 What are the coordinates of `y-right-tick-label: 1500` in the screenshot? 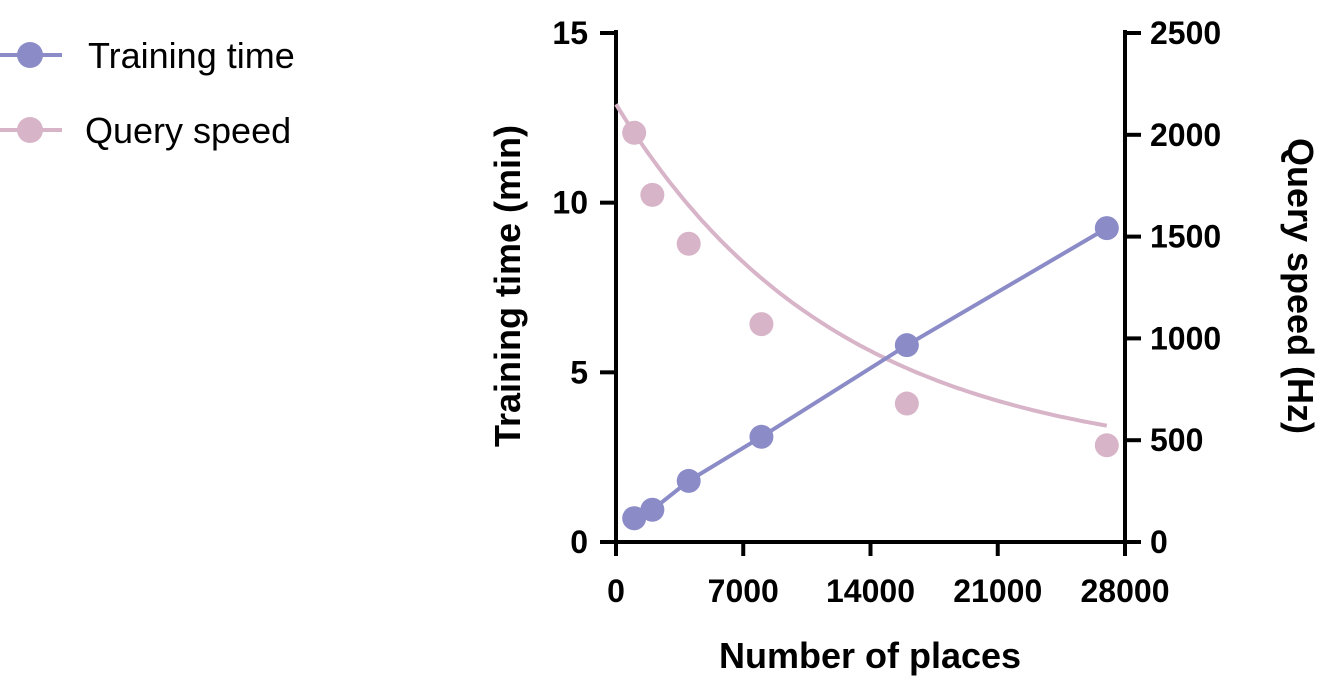 It's located at (1185, 237).